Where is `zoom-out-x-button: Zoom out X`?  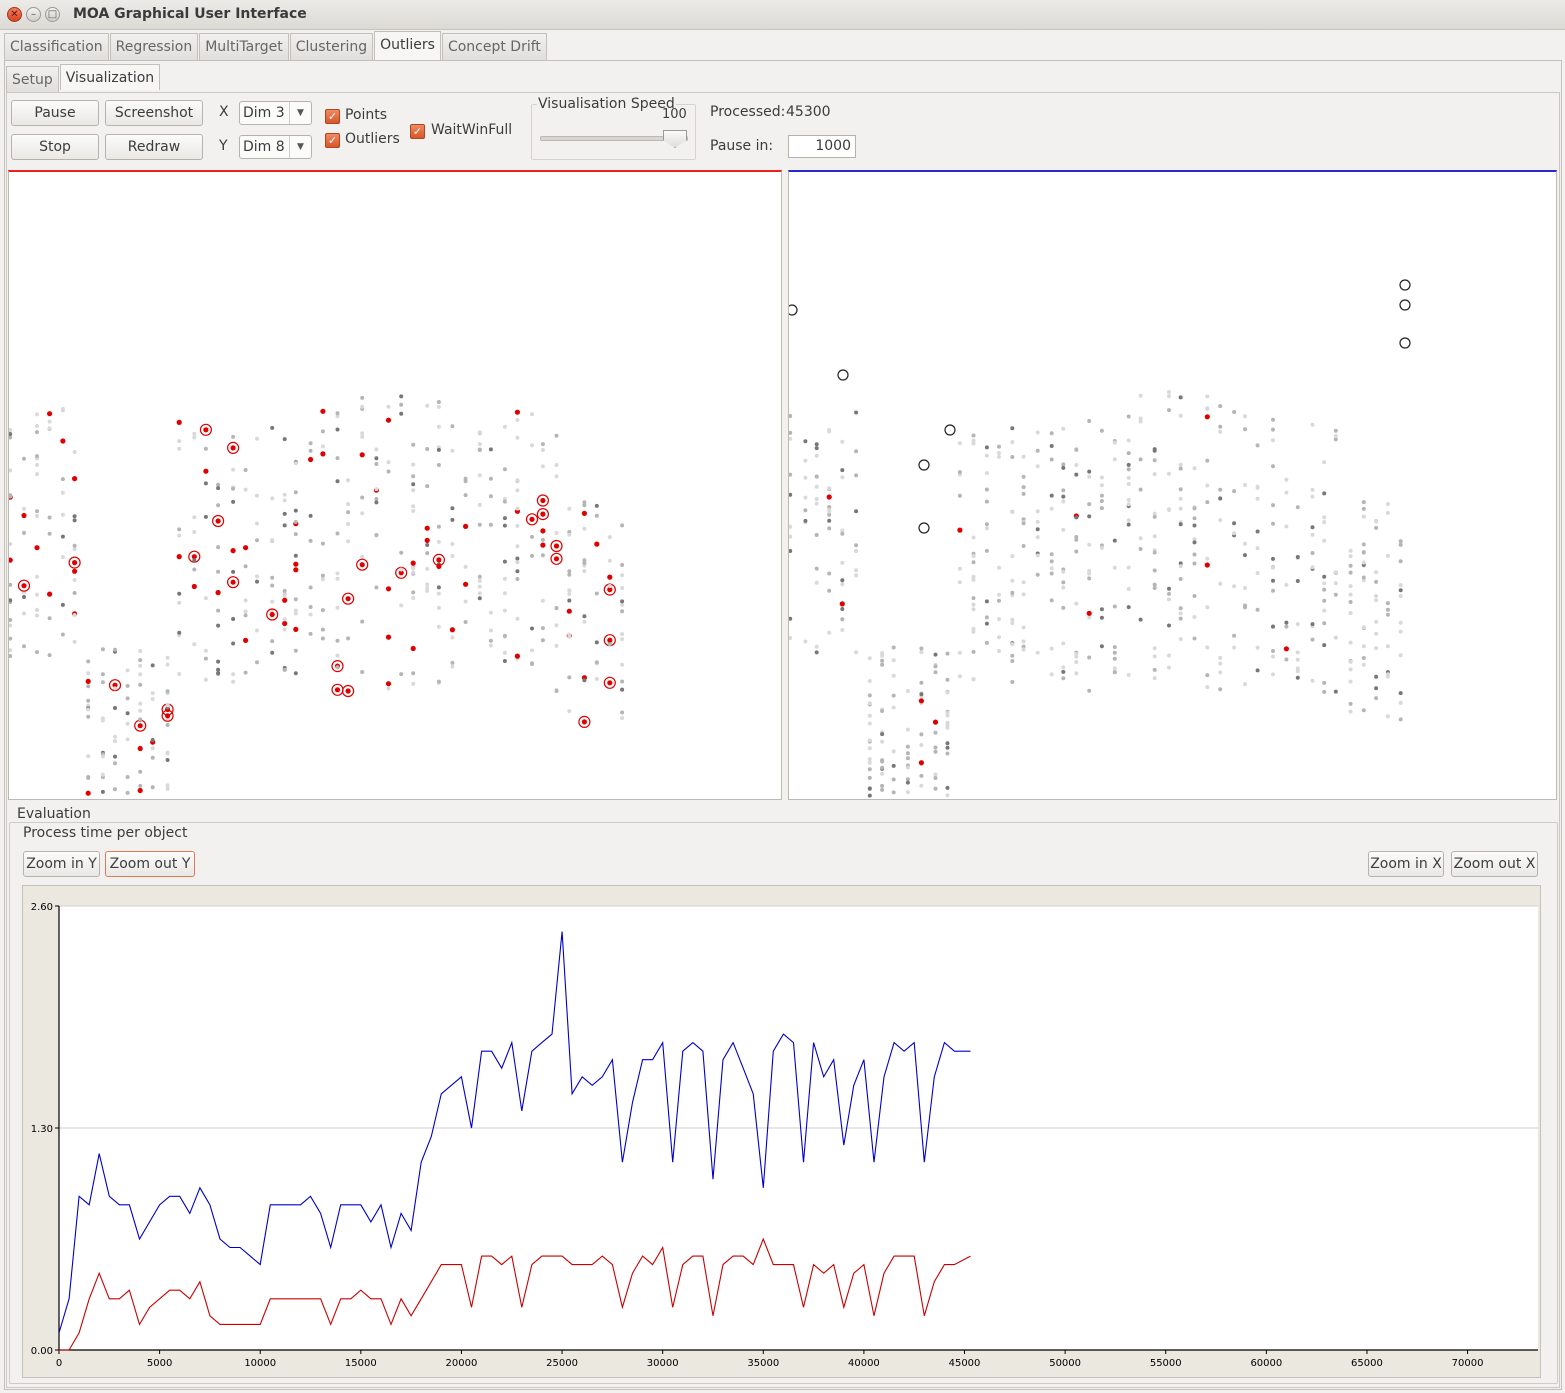
zoom-out-x-button: Zoom out X is located at coordinates (1494, 864).